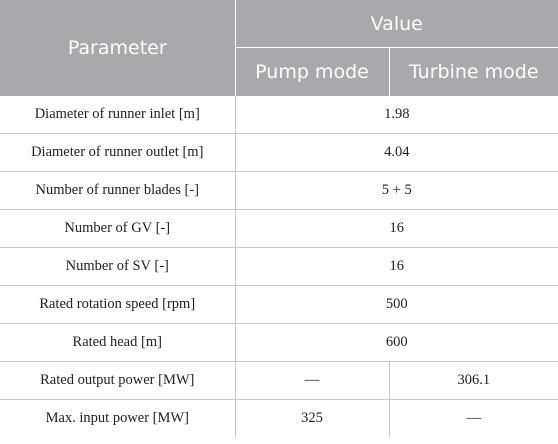 This screenshot has width=558, height=444. I want to click on table-row: Max. input power [MW] 325 —, so click(279, 418).